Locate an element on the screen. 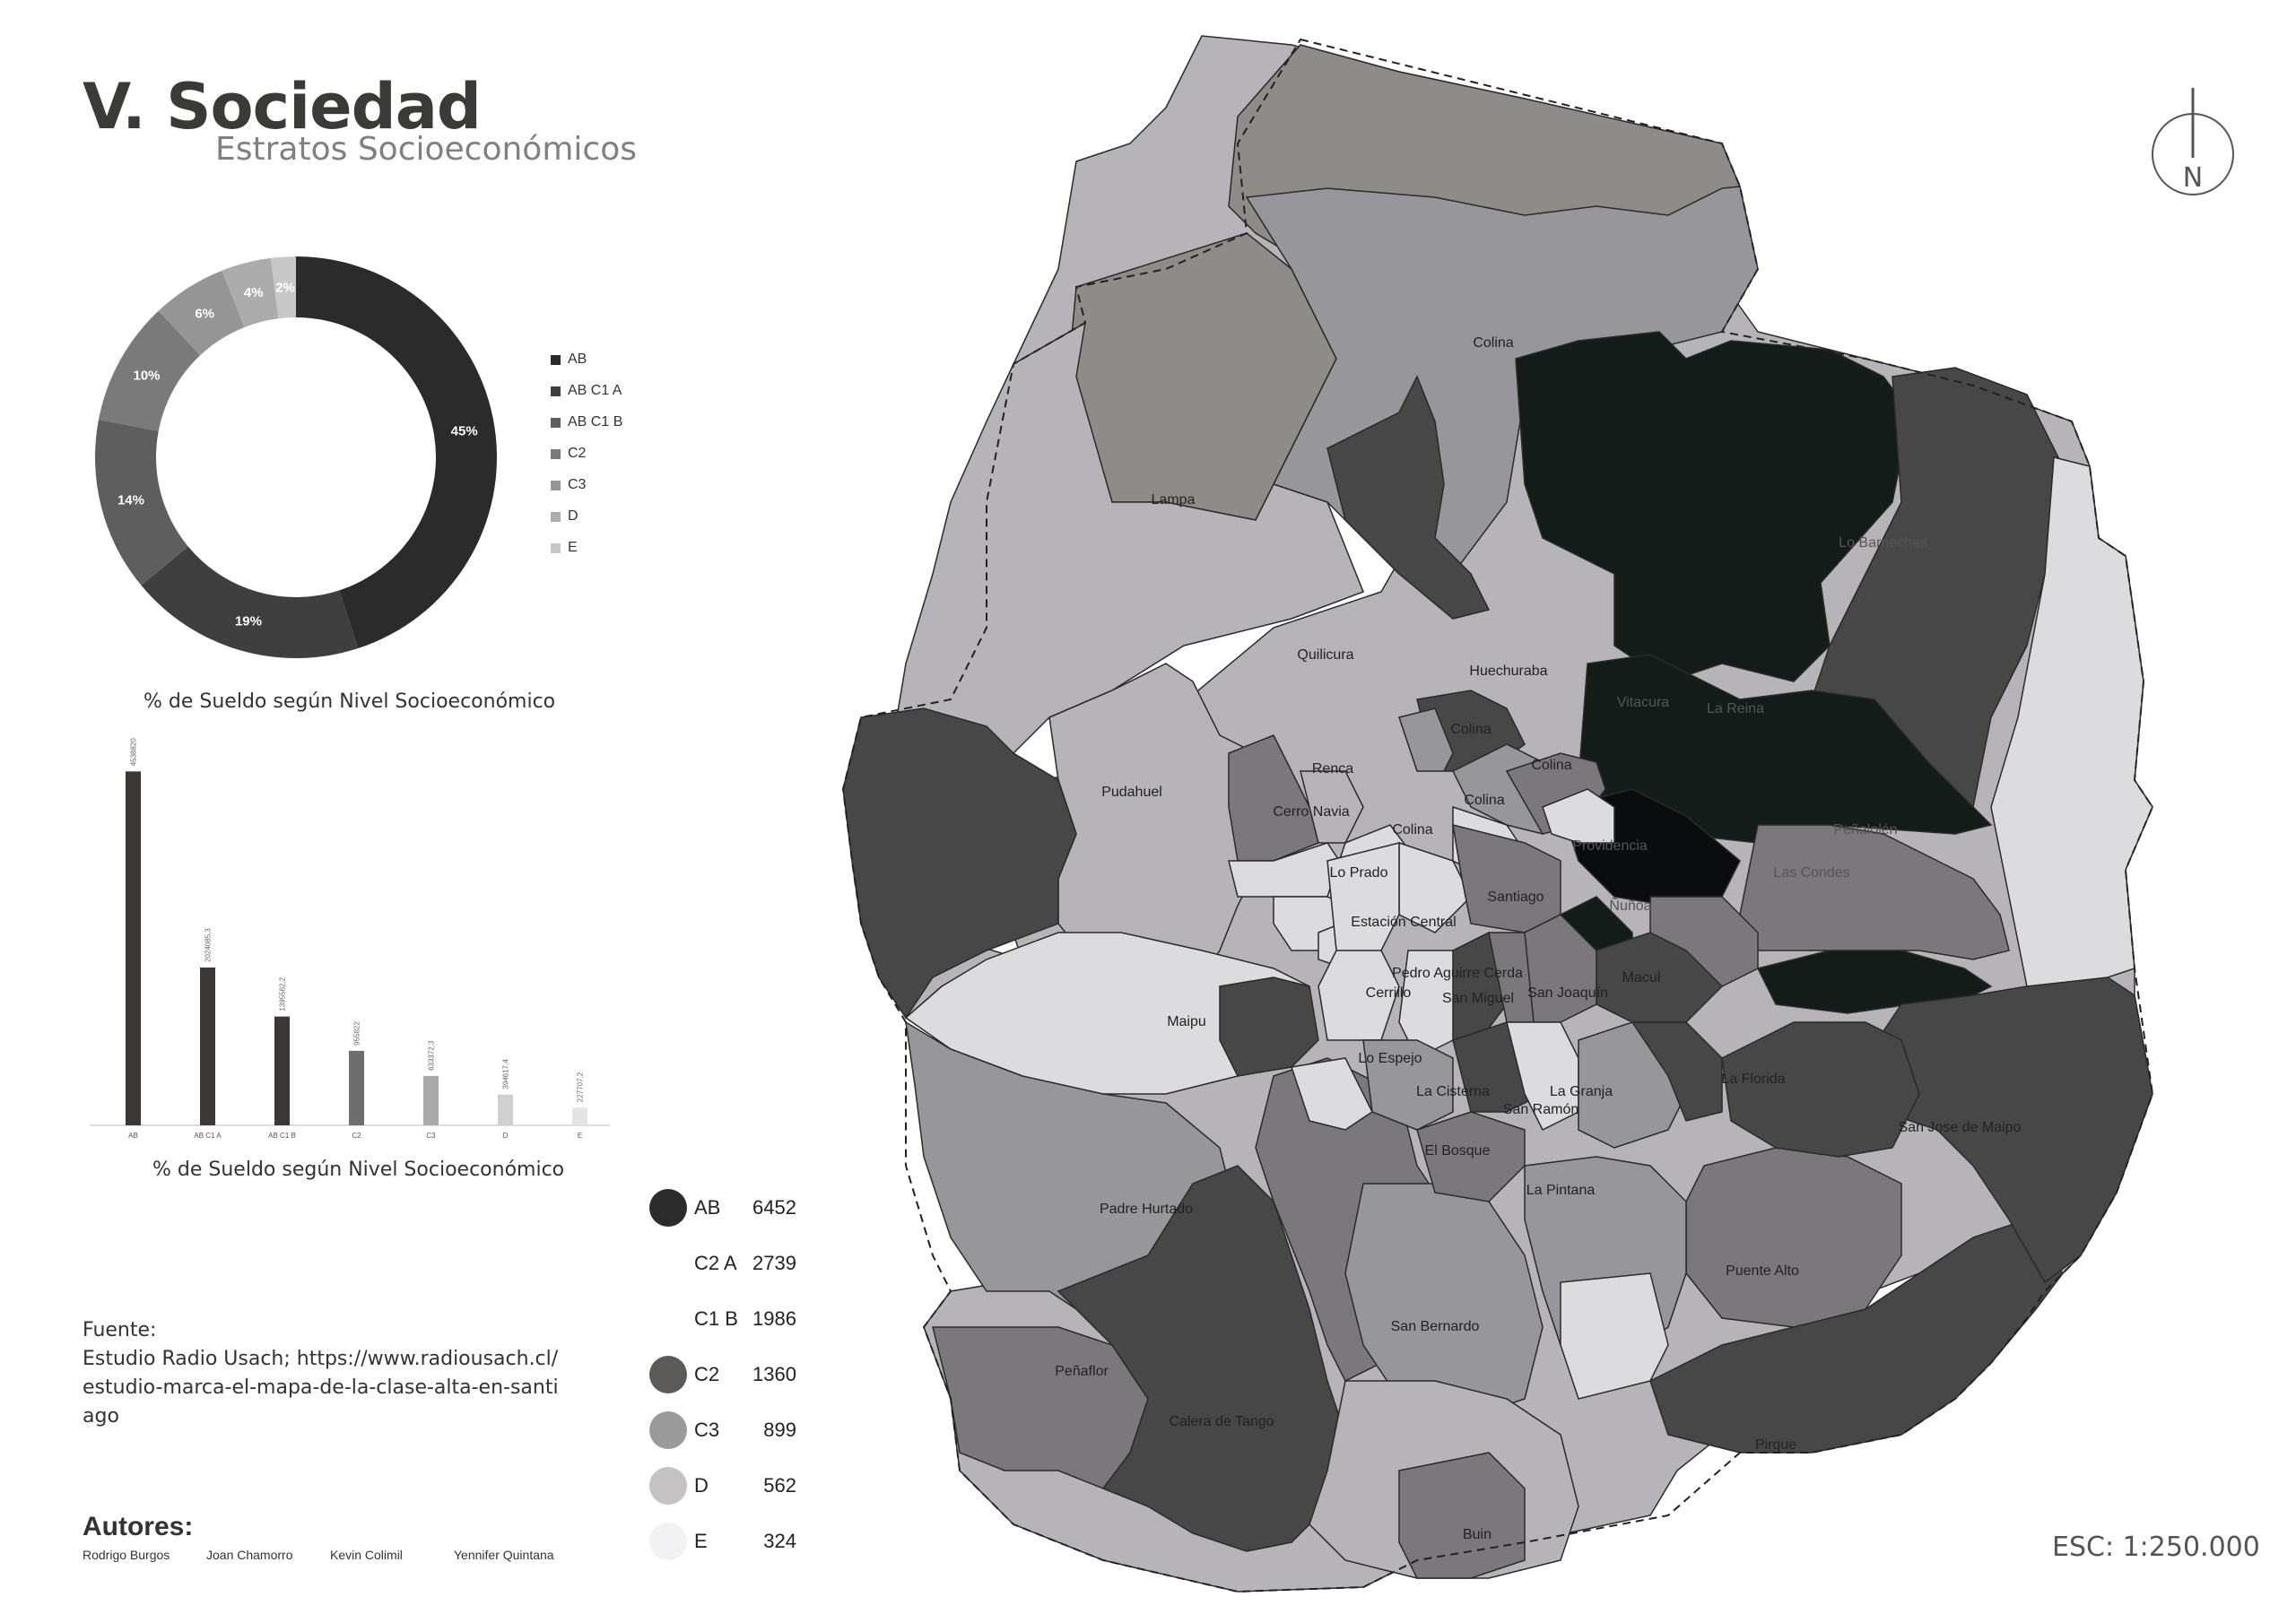  comuna-label: Lo Espejo is located at coordinates (1390, 1058).